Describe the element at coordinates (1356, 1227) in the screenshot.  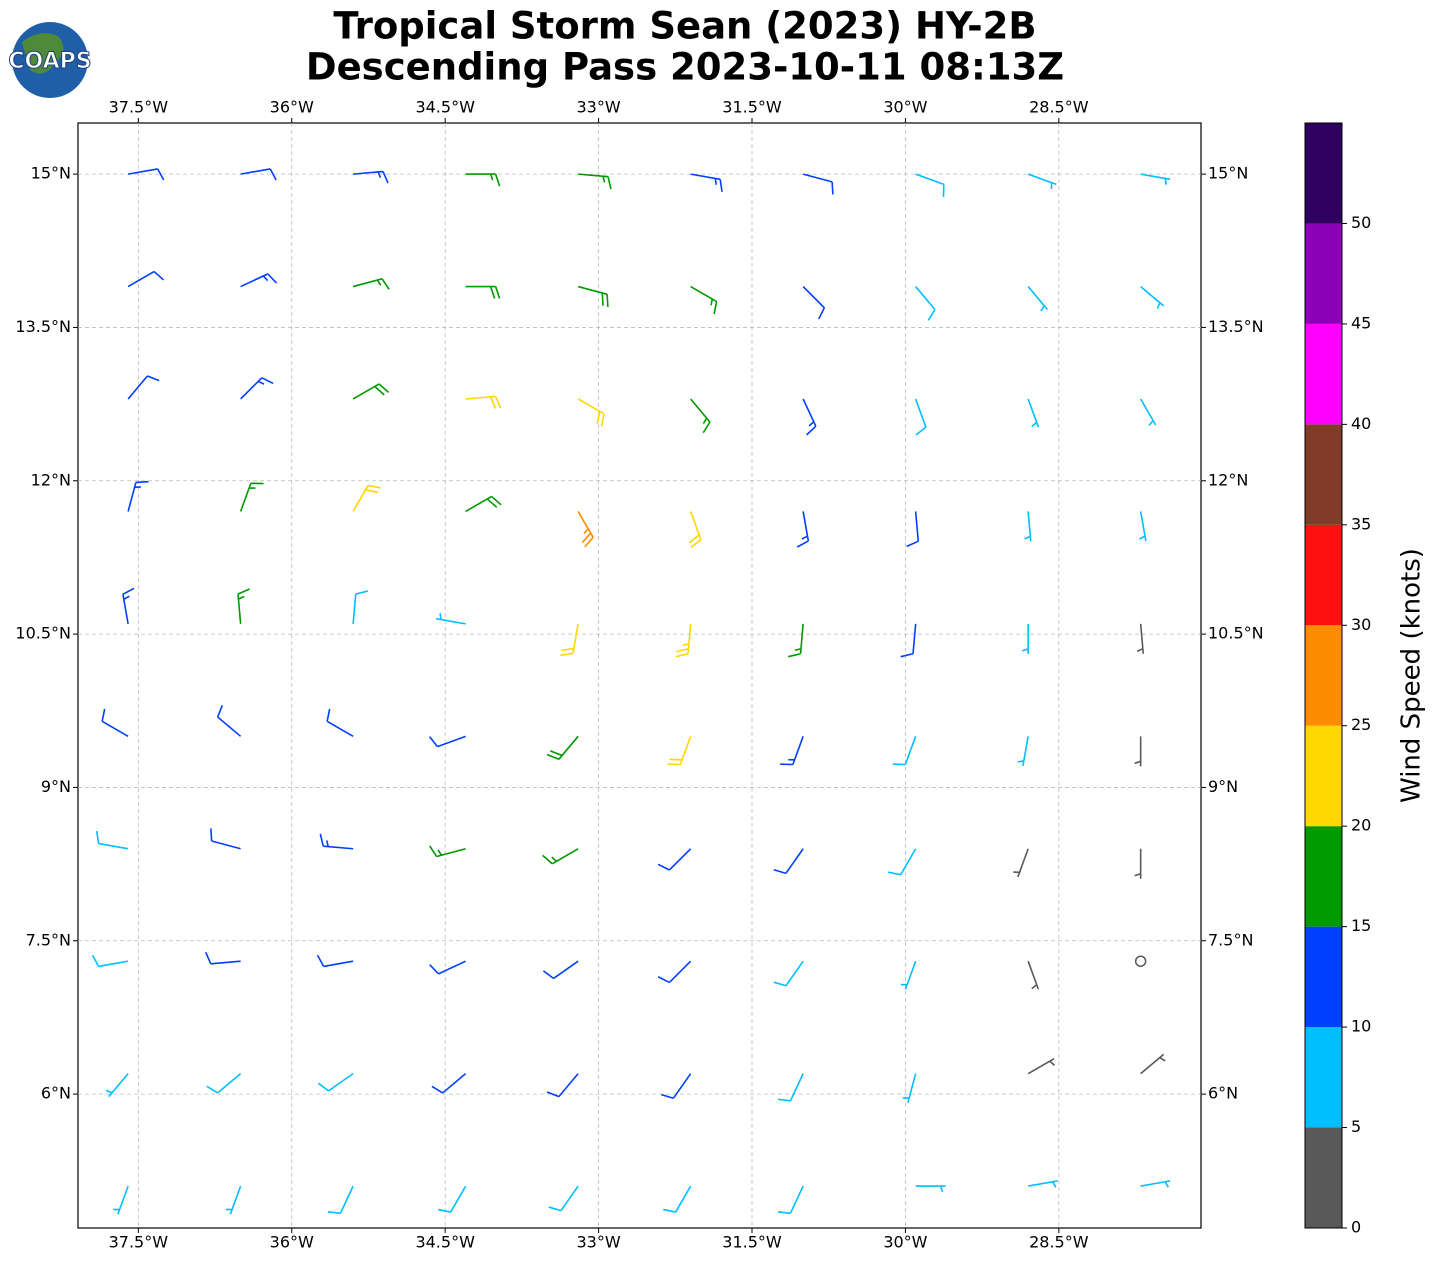
I see `colorbar-tick-label: 0` at that location.